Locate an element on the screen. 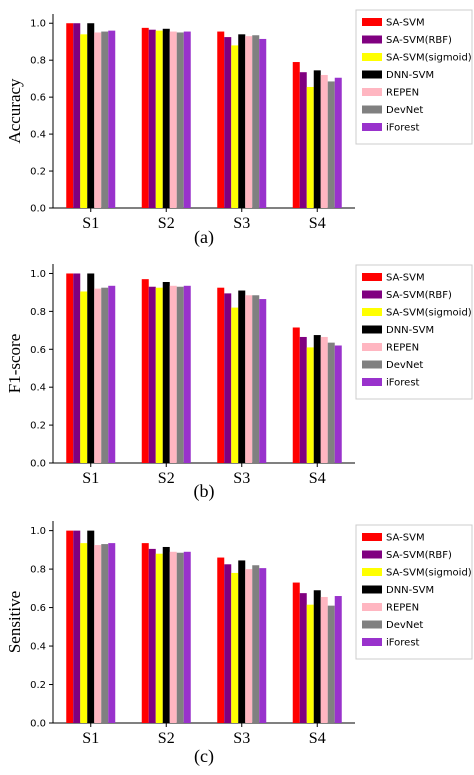 This screenshot has height=775, width=474. y-tick-label: 0.2 is located at coordinates (38, 685).